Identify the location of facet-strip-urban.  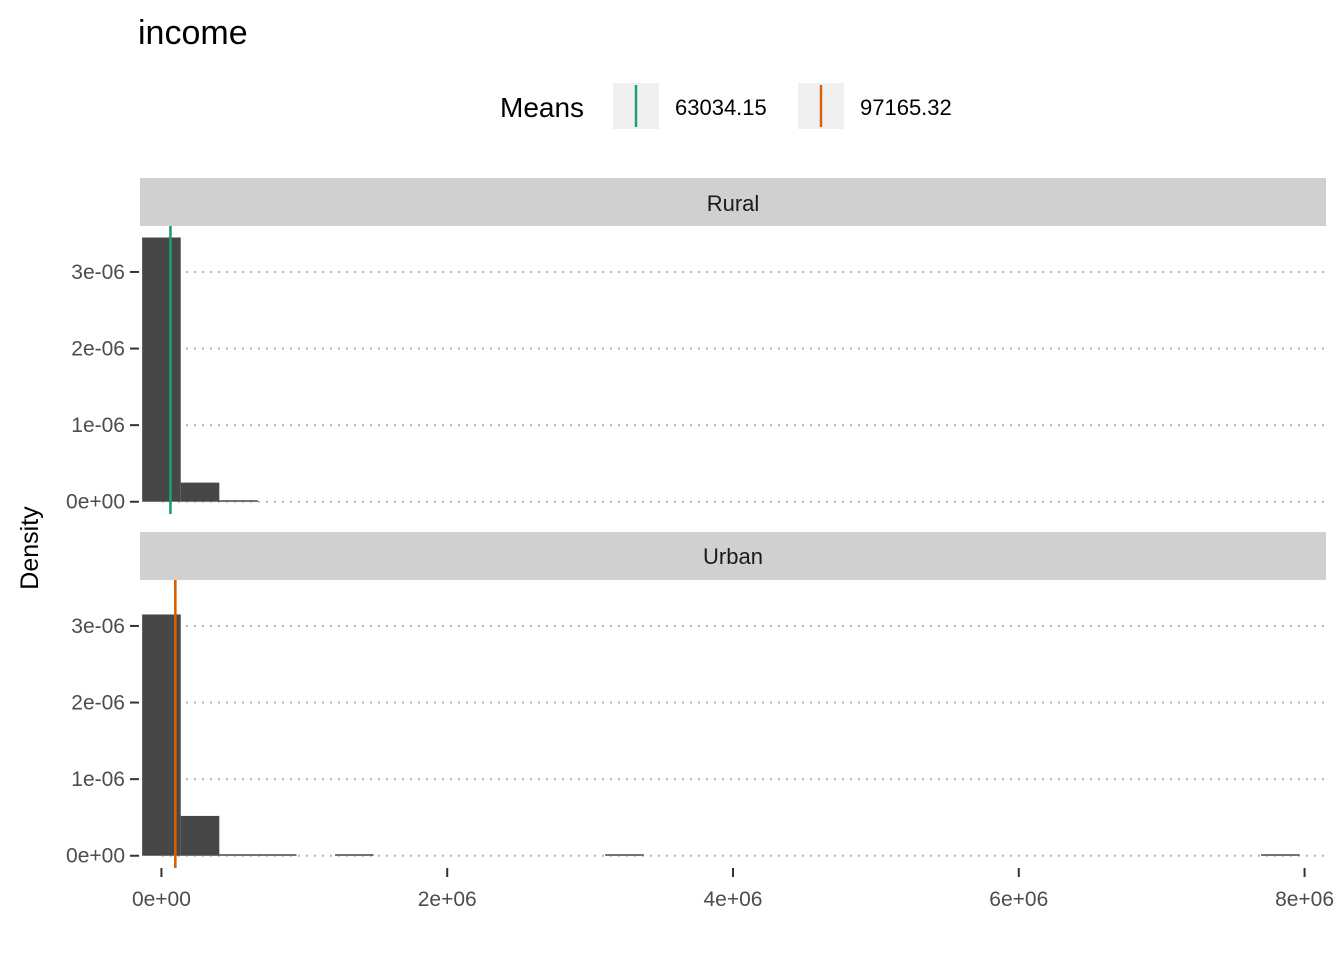
(733, 556).